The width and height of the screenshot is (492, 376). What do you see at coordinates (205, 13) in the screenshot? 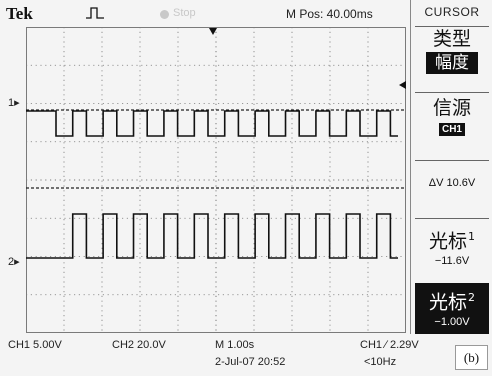
I see `top-status-bar: Tek Stop M Pos: 40.00ms` at bounding box center [205, 13].